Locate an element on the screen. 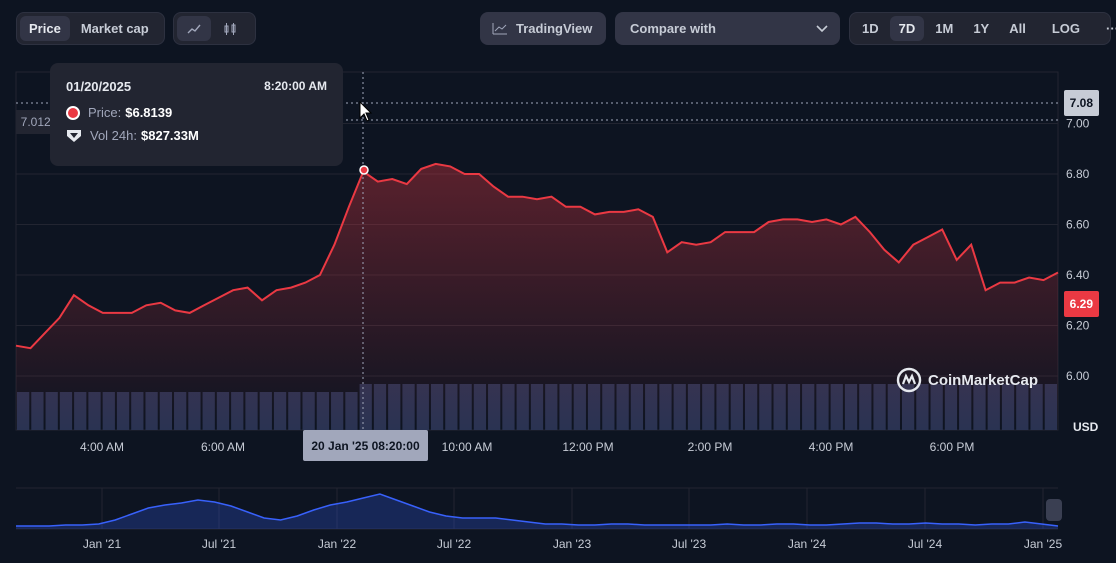 The width and height of the screenshot is (1116, 563). overview-x-tick-label: Jul '23 is located at coordinates (689, 544).